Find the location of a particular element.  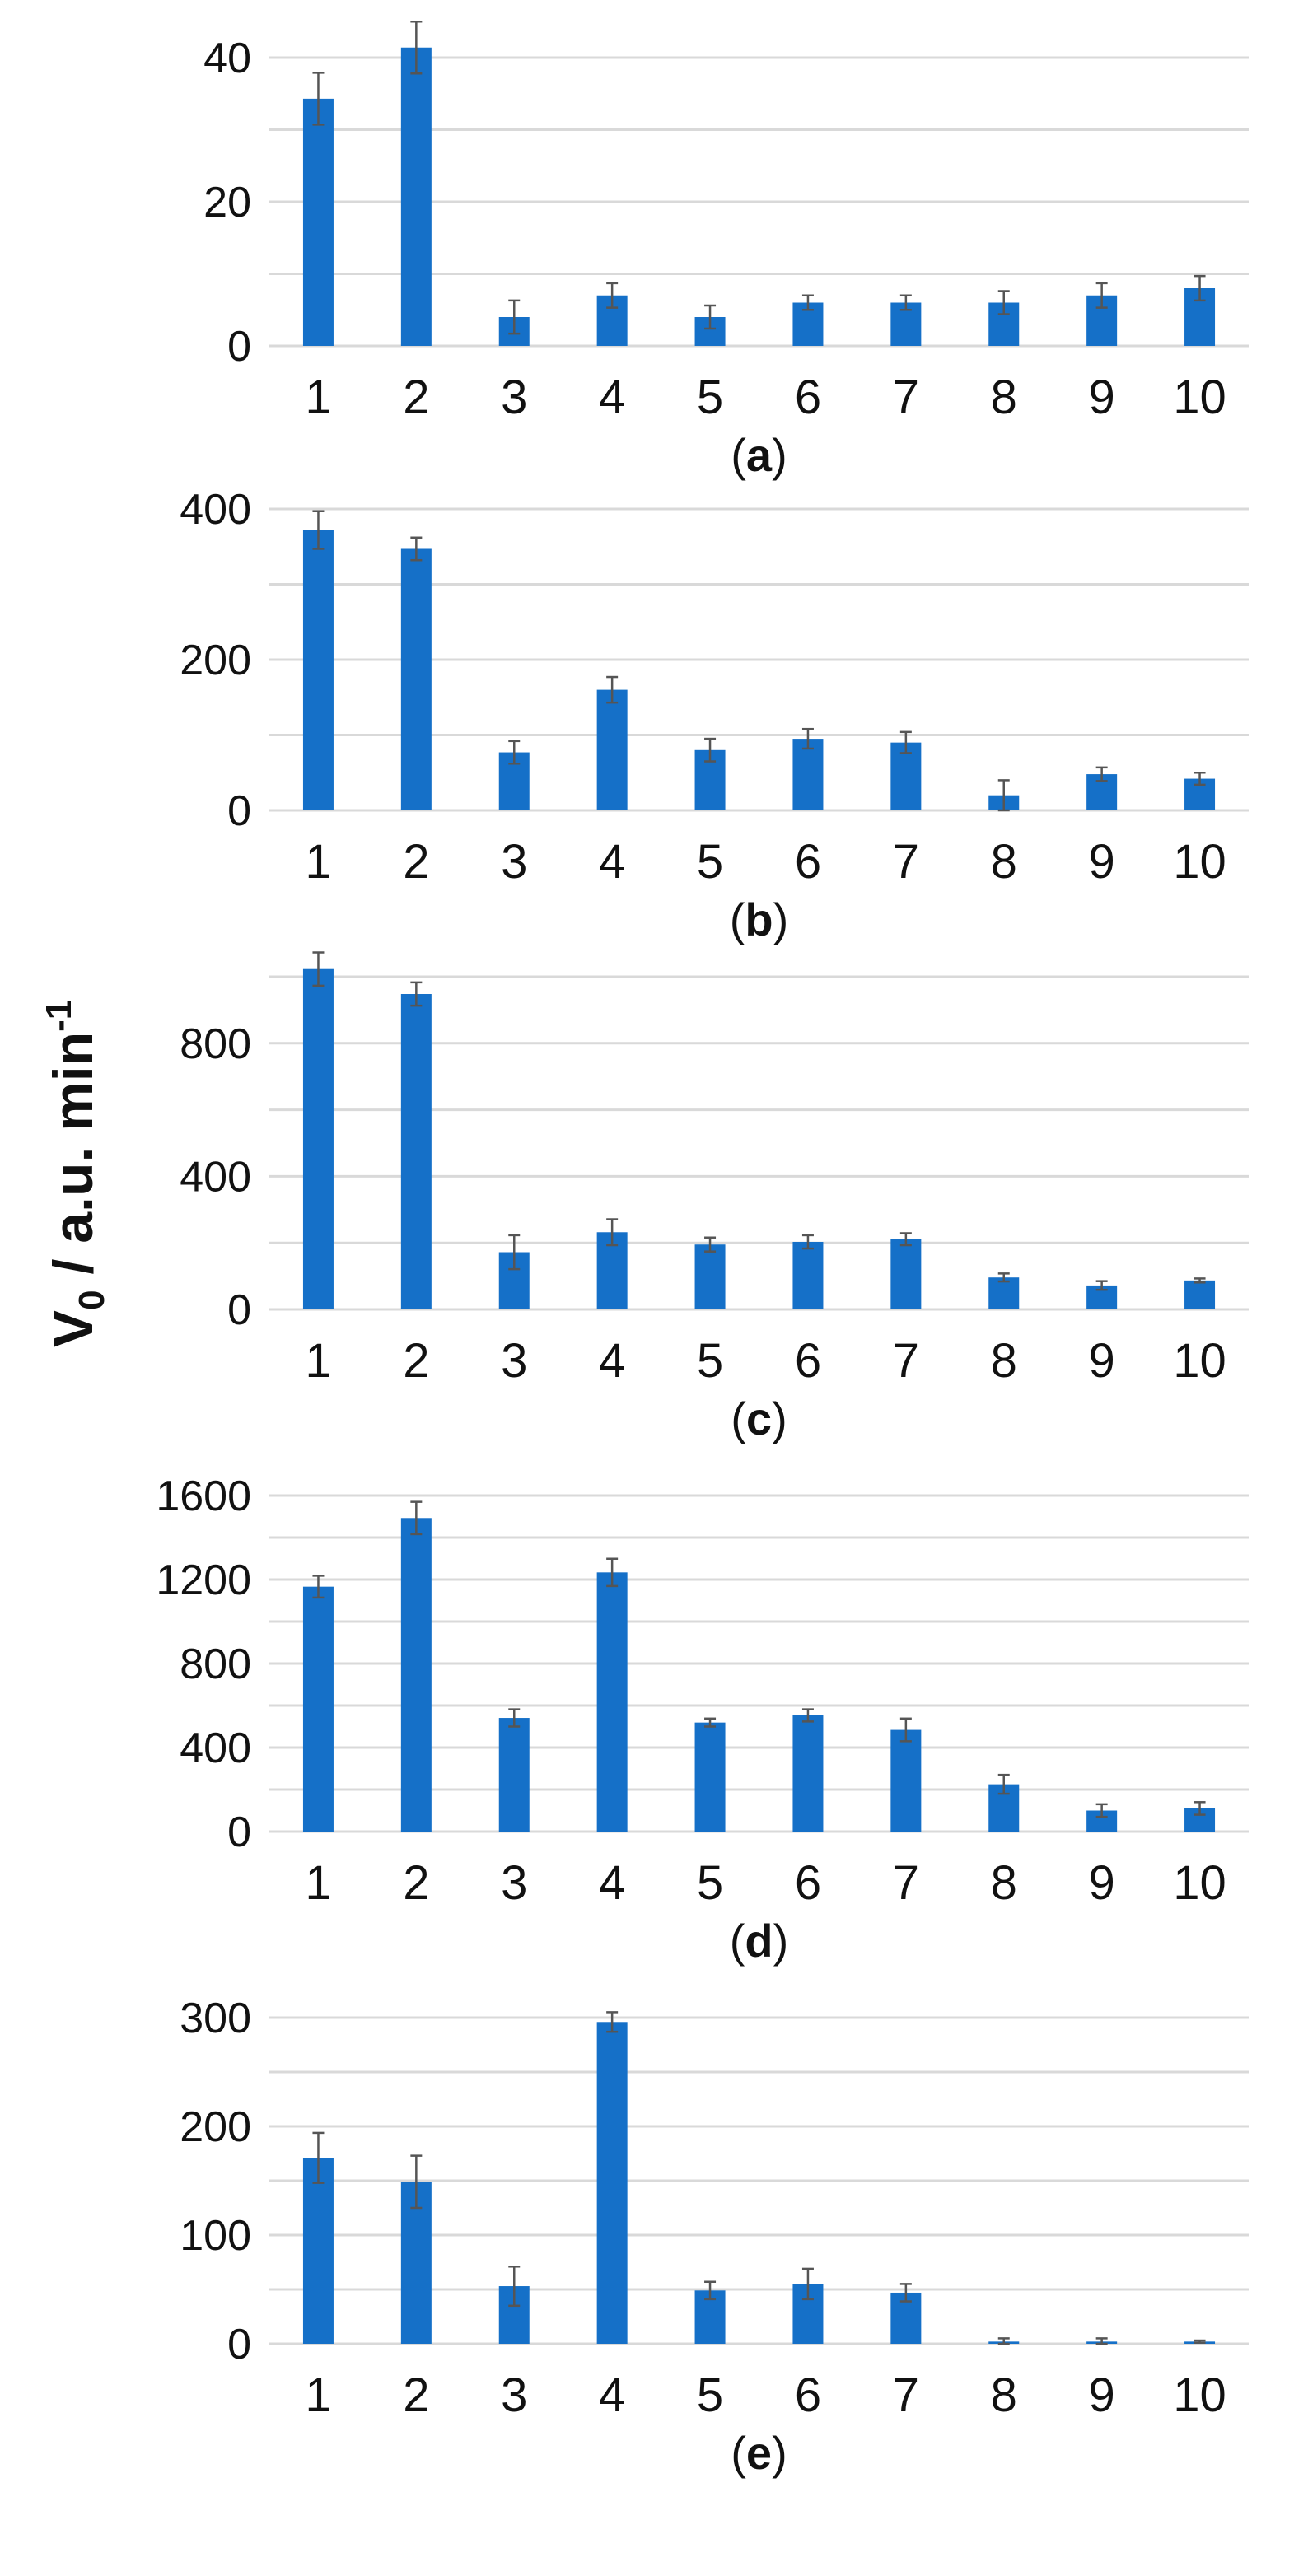

panel-a: 0 20 40 1 2 3 4 5 6 7 8 9 10 (a) is located at coordinates (726, 251).